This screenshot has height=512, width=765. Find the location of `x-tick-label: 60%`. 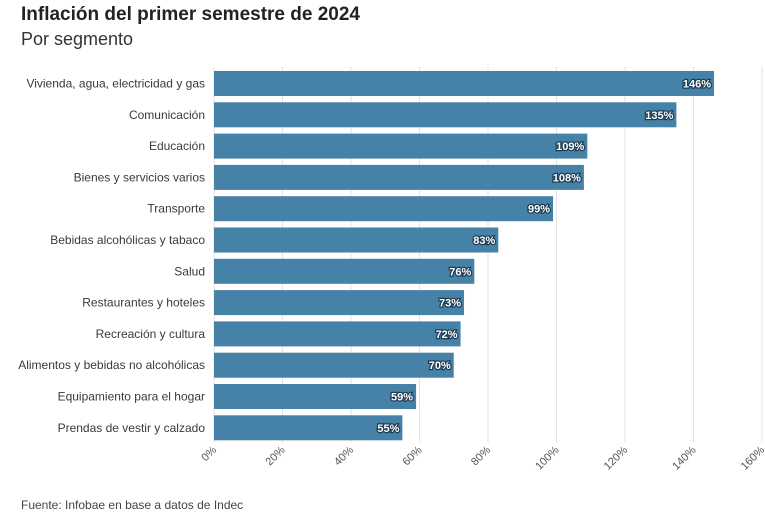

x-tick-label: 60% is located at coordinates (413, 456).